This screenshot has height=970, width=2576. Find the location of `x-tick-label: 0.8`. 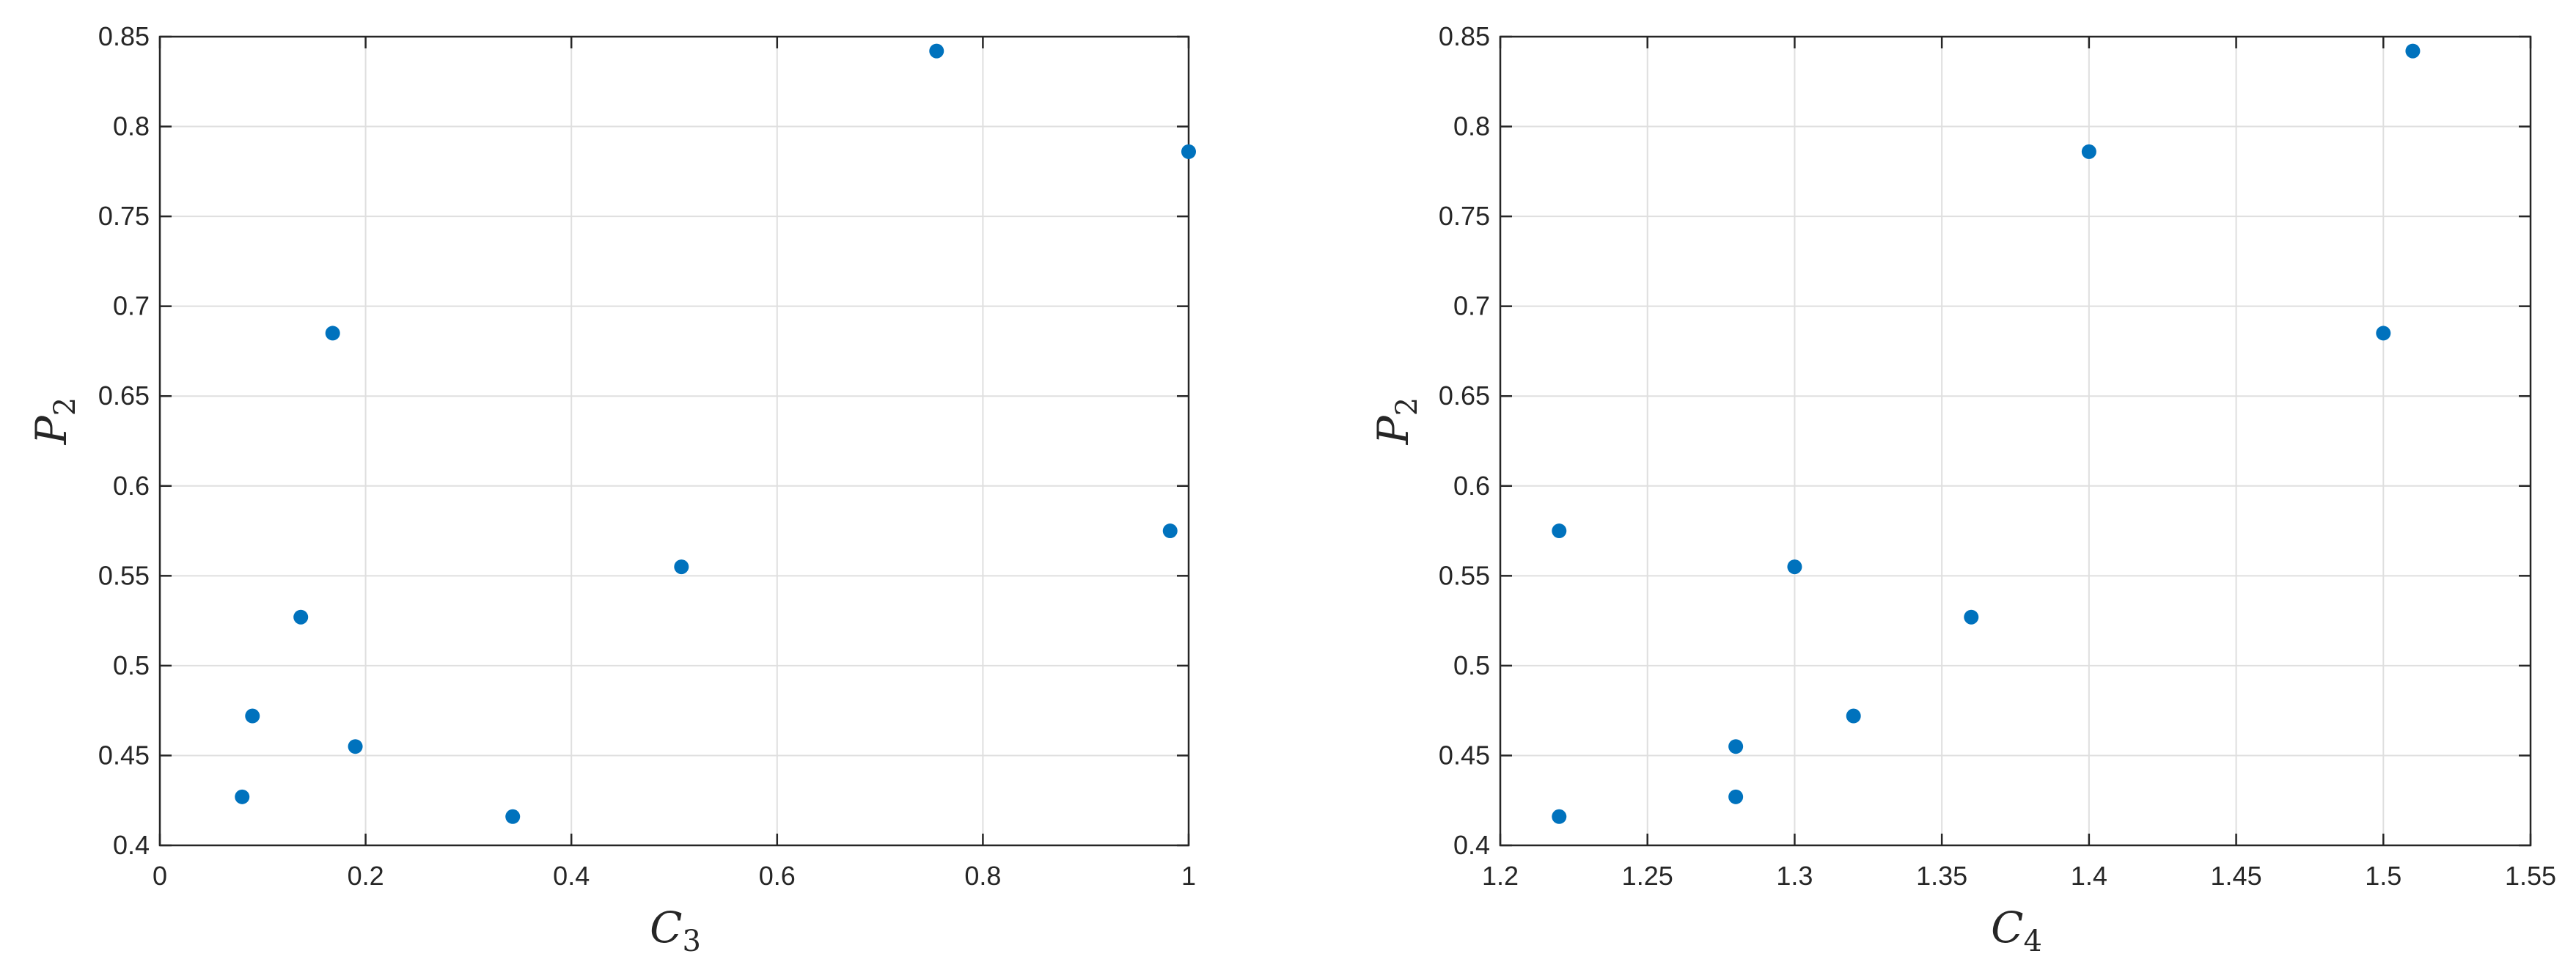

x-tick-label: 0.8 is located at coordinates (983, 876).